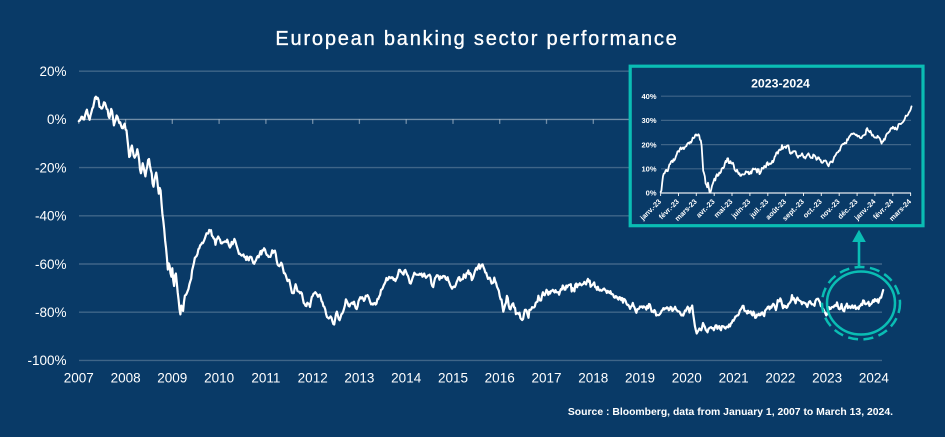 This screenshot has height=437, width=945. What do you see at coordinates (827, 378) in the screenshot?
I see `svg-text: 2023` at bounding box center [827, 378].